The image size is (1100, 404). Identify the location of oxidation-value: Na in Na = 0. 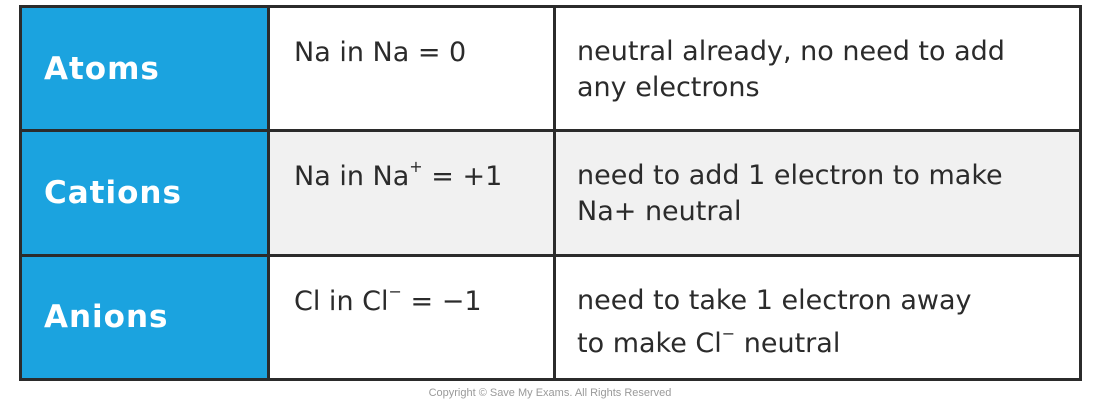
(380, 52).